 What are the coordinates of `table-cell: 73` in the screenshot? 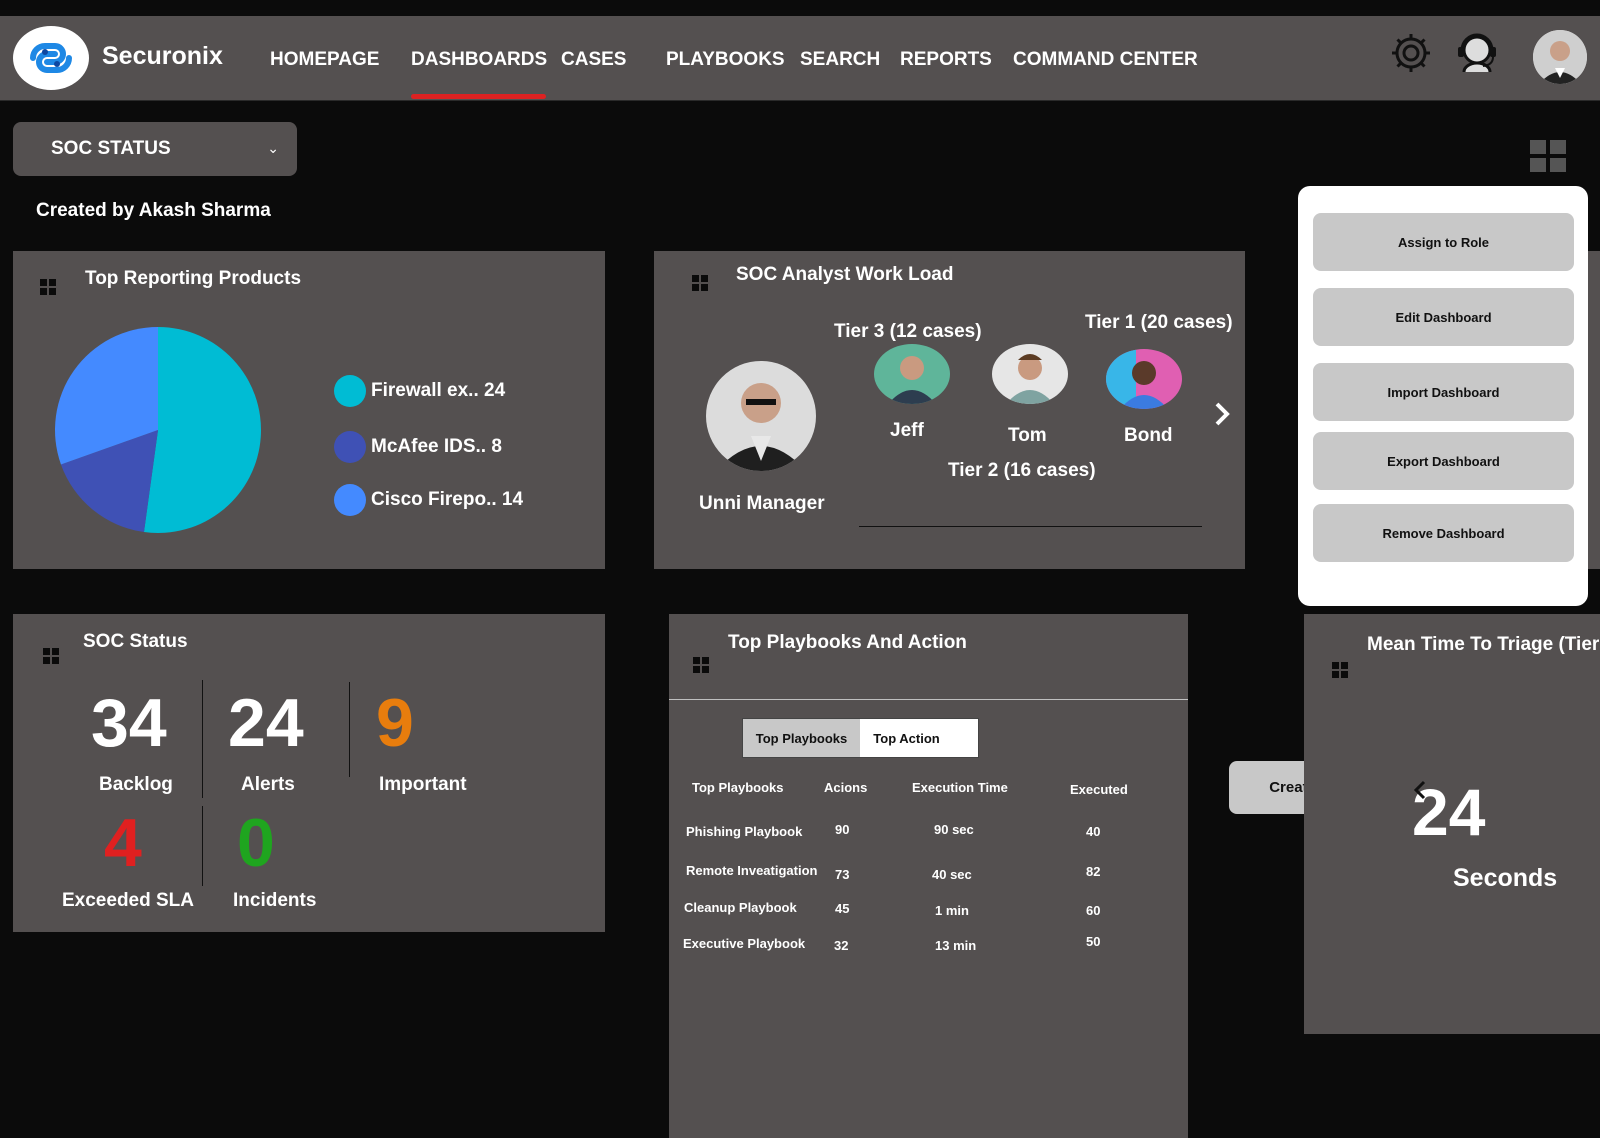 It's located at (842, 874).